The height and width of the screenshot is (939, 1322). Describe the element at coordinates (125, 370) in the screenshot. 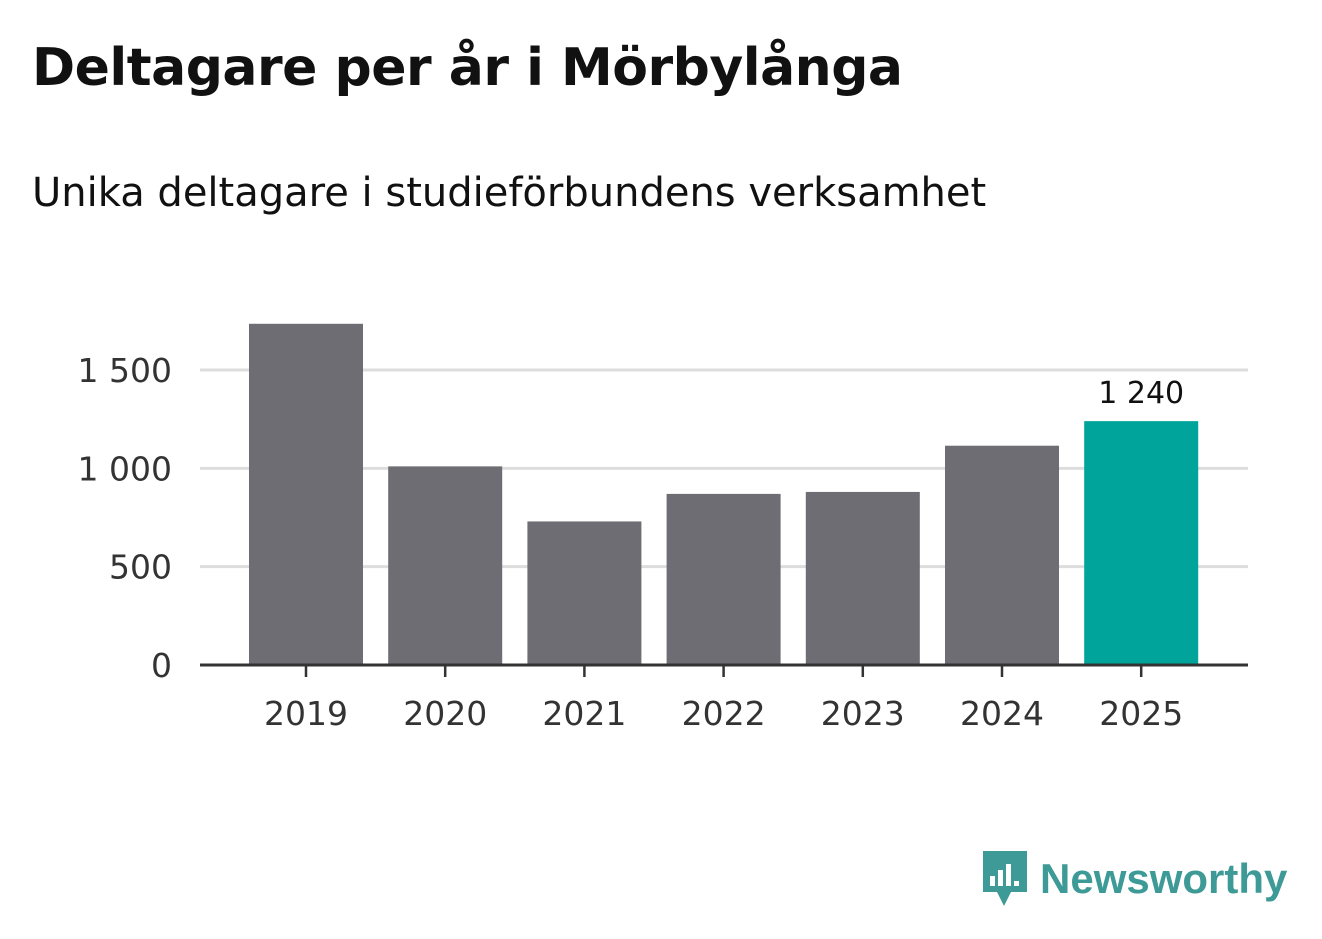

I see `y-tick-label: 1 500` at that location.